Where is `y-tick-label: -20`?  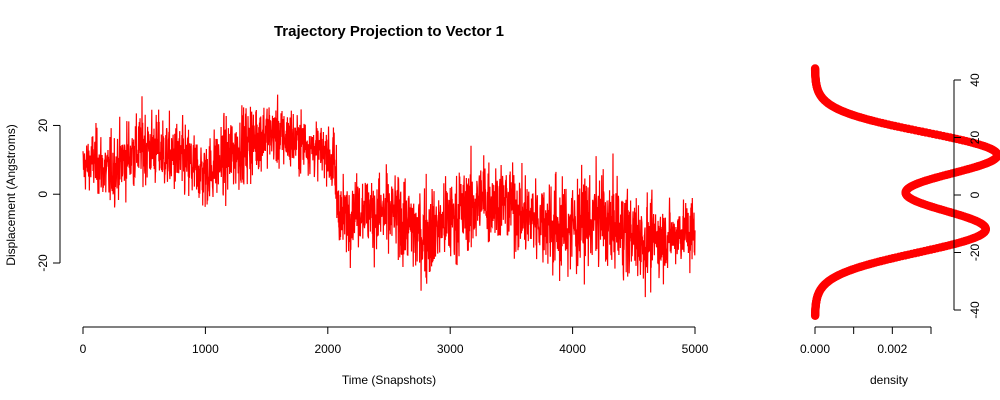 y-tick-label: -20 is located at coordinates (43, 263).